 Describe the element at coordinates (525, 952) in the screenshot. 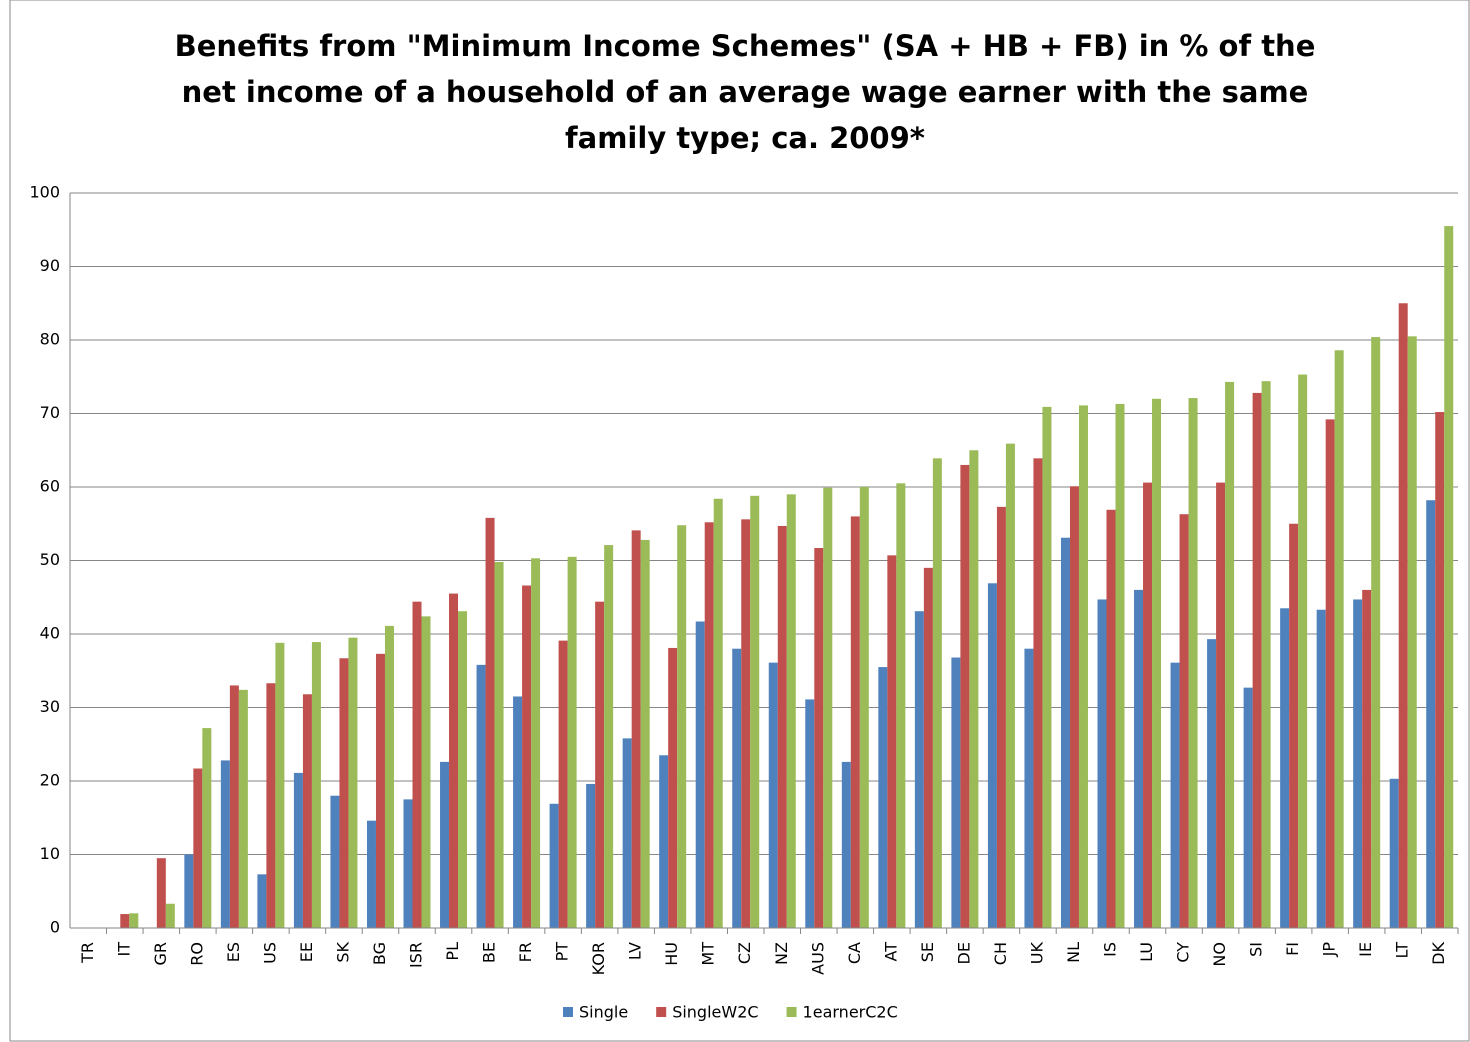

I see `x-tick-label: FR` at that location.